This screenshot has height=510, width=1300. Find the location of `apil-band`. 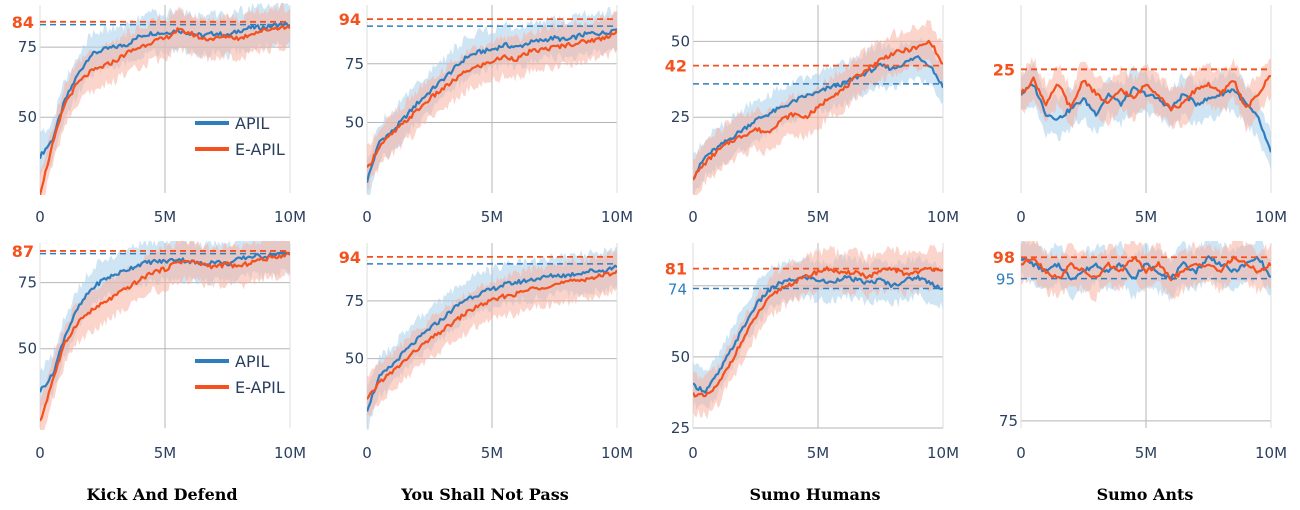

apil-band is located at coordinates (818, 332).